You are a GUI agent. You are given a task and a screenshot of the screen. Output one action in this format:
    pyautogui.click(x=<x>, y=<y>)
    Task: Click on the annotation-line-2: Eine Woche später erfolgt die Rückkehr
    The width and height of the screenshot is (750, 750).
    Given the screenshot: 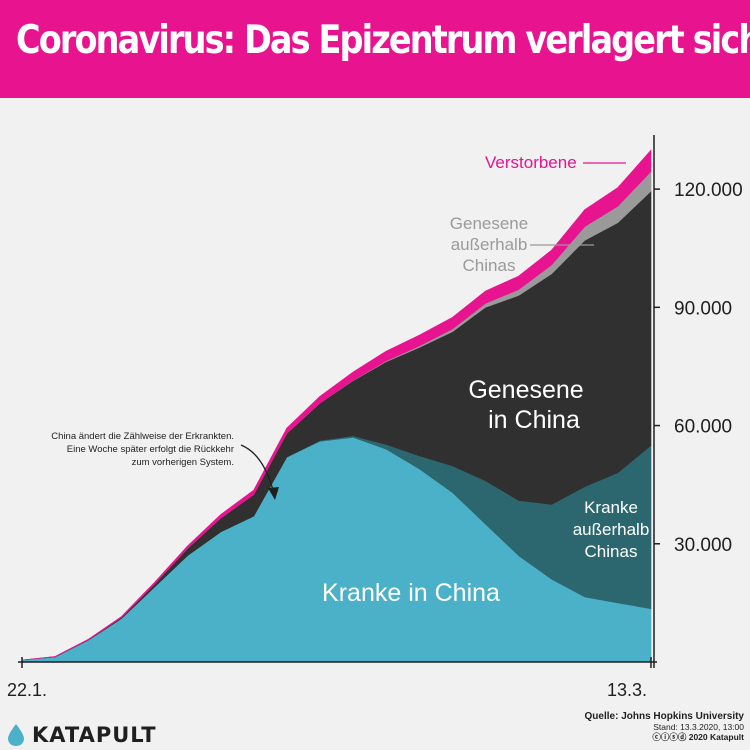 What is the action you would take?
    pyautogui.click(x=150, y=449)
    